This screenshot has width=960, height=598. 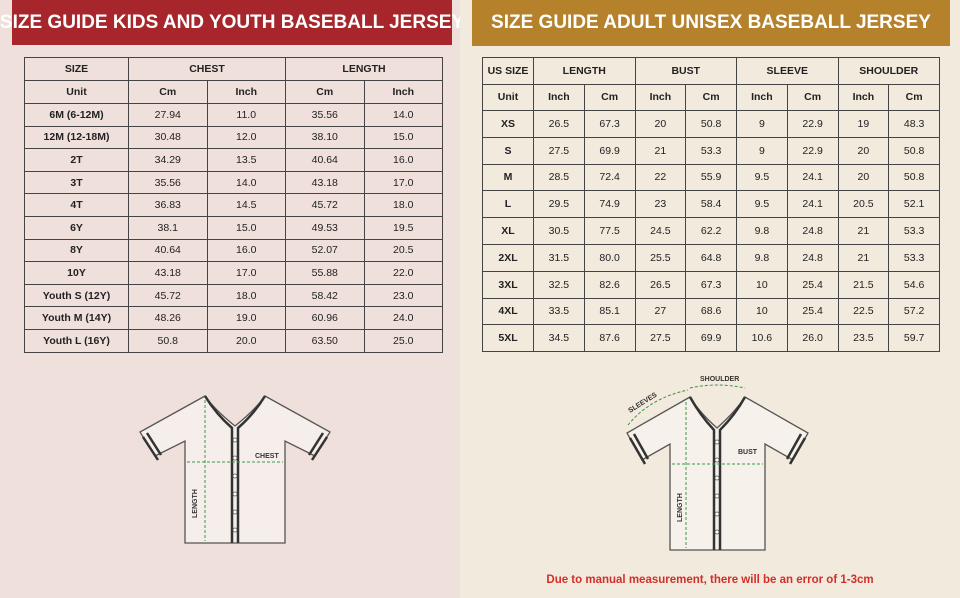 I want to click on table-cell: 26.5, so click(x=559, y=124).